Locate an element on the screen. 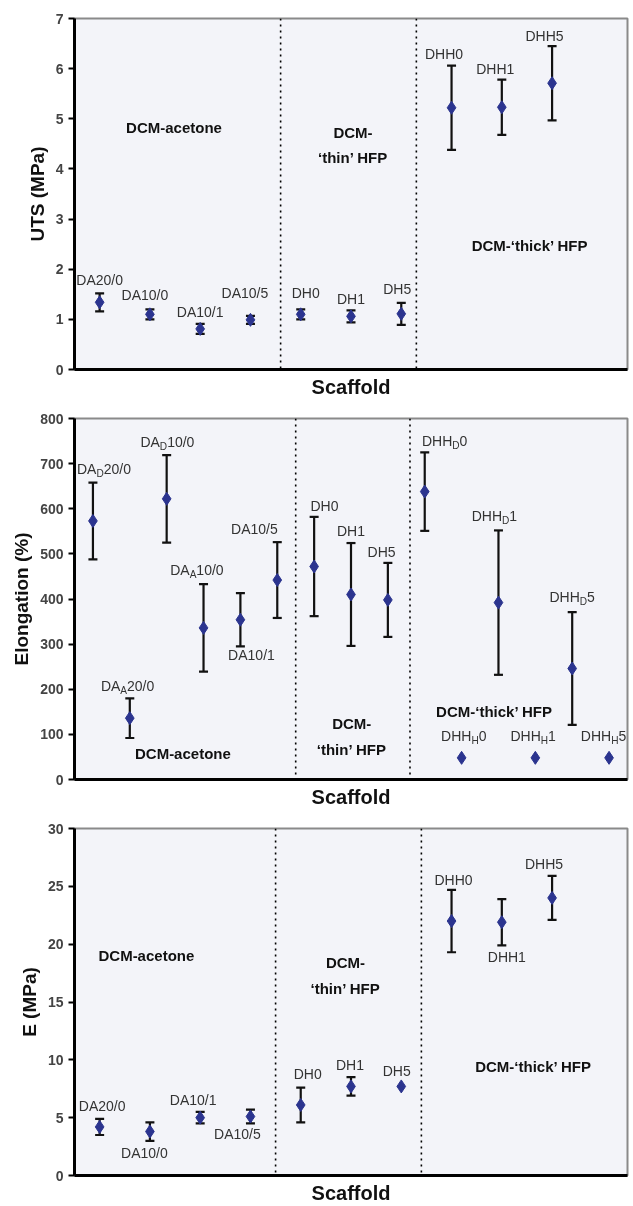 This screenshot has width=633, height=1206. y-tick-label: 700 is located at coordinates (52, 463).